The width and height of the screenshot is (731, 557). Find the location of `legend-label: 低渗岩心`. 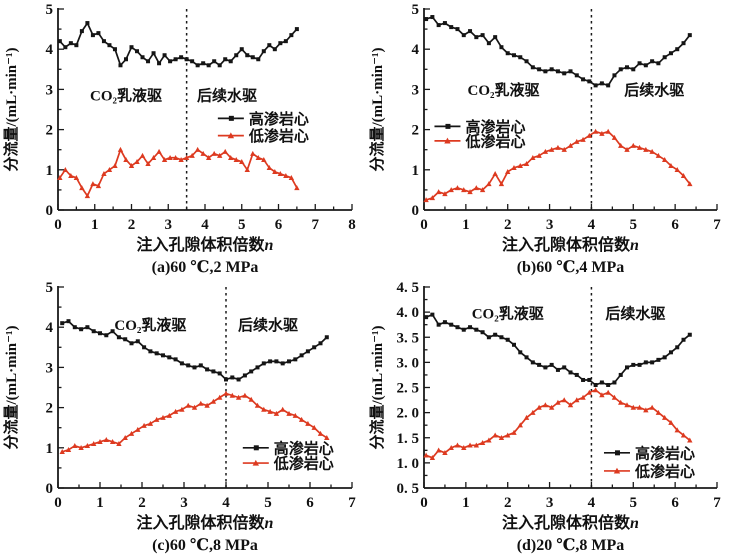

legend-label: 低渗岩心 is located at coordinates (303, 464).